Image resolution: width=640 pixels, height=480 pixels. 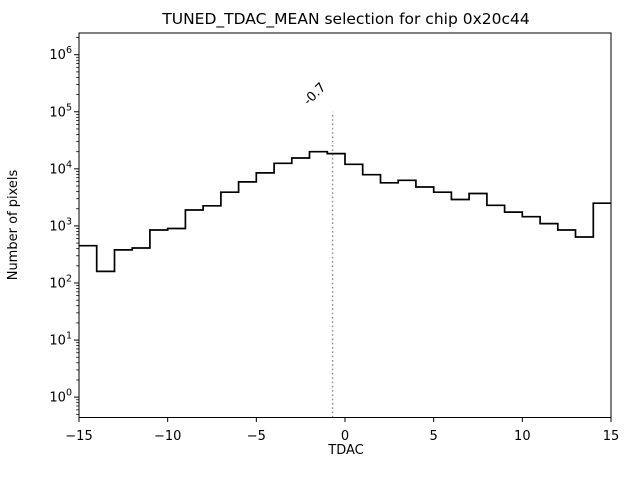 What do you see at coordinates (434, 436) in the screenshot?
I see `x-tick-label: 5` at bounding box center [434, 436].